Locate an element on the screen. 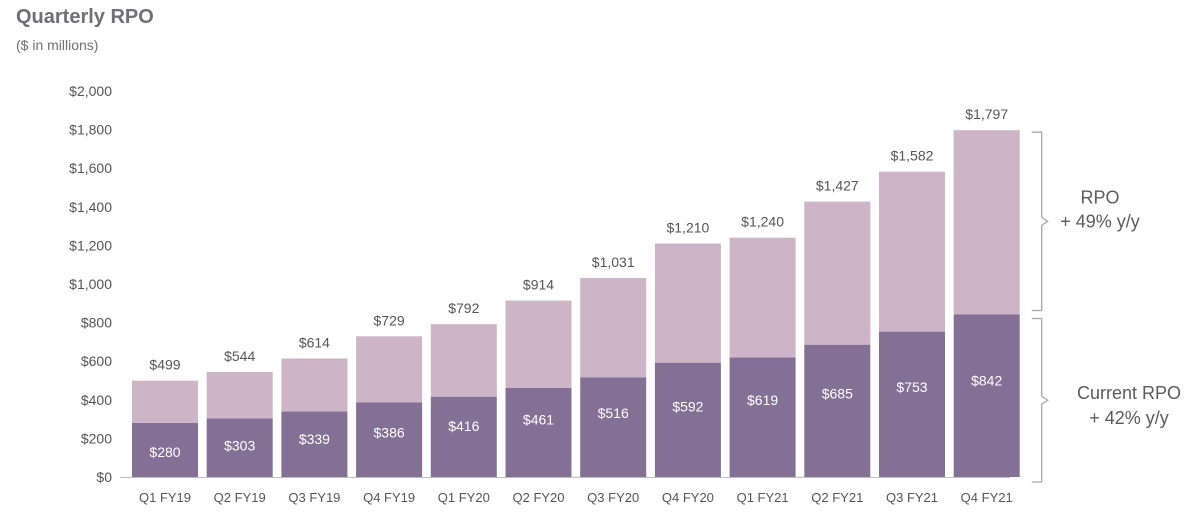  y-tick-label: $800 is located at coordinates (96, 323).